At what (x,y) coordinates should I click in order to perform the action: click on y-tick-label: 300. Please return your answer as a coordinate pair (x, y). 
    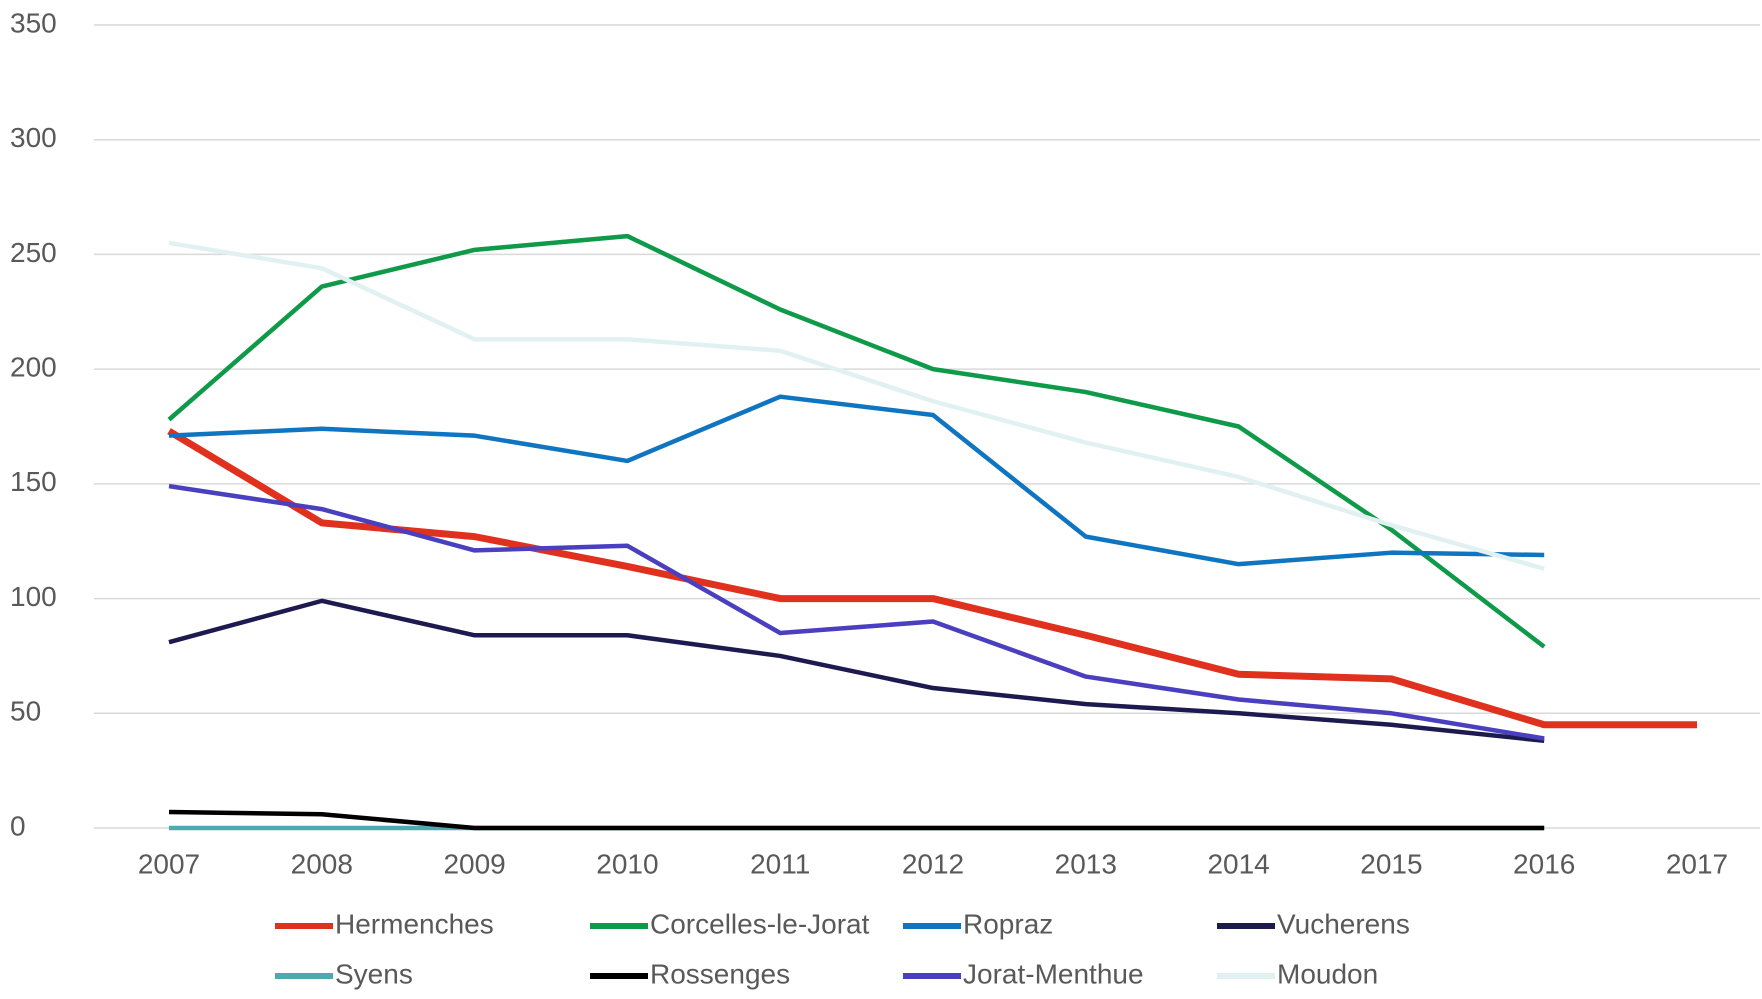
    Looking at the image, I should click on (33, 137).